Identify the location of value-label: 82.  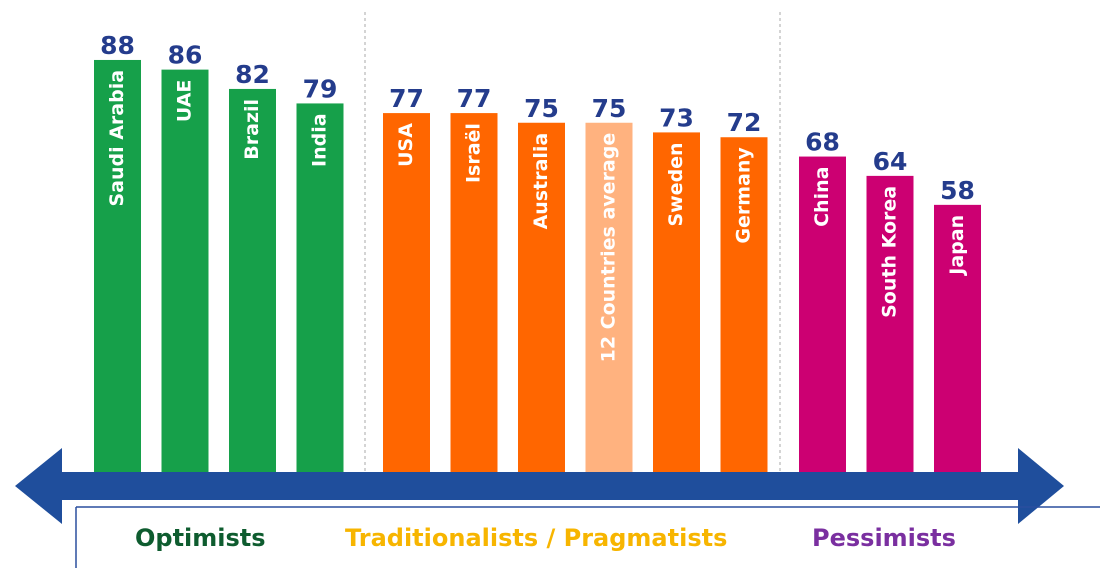
(252, 74).